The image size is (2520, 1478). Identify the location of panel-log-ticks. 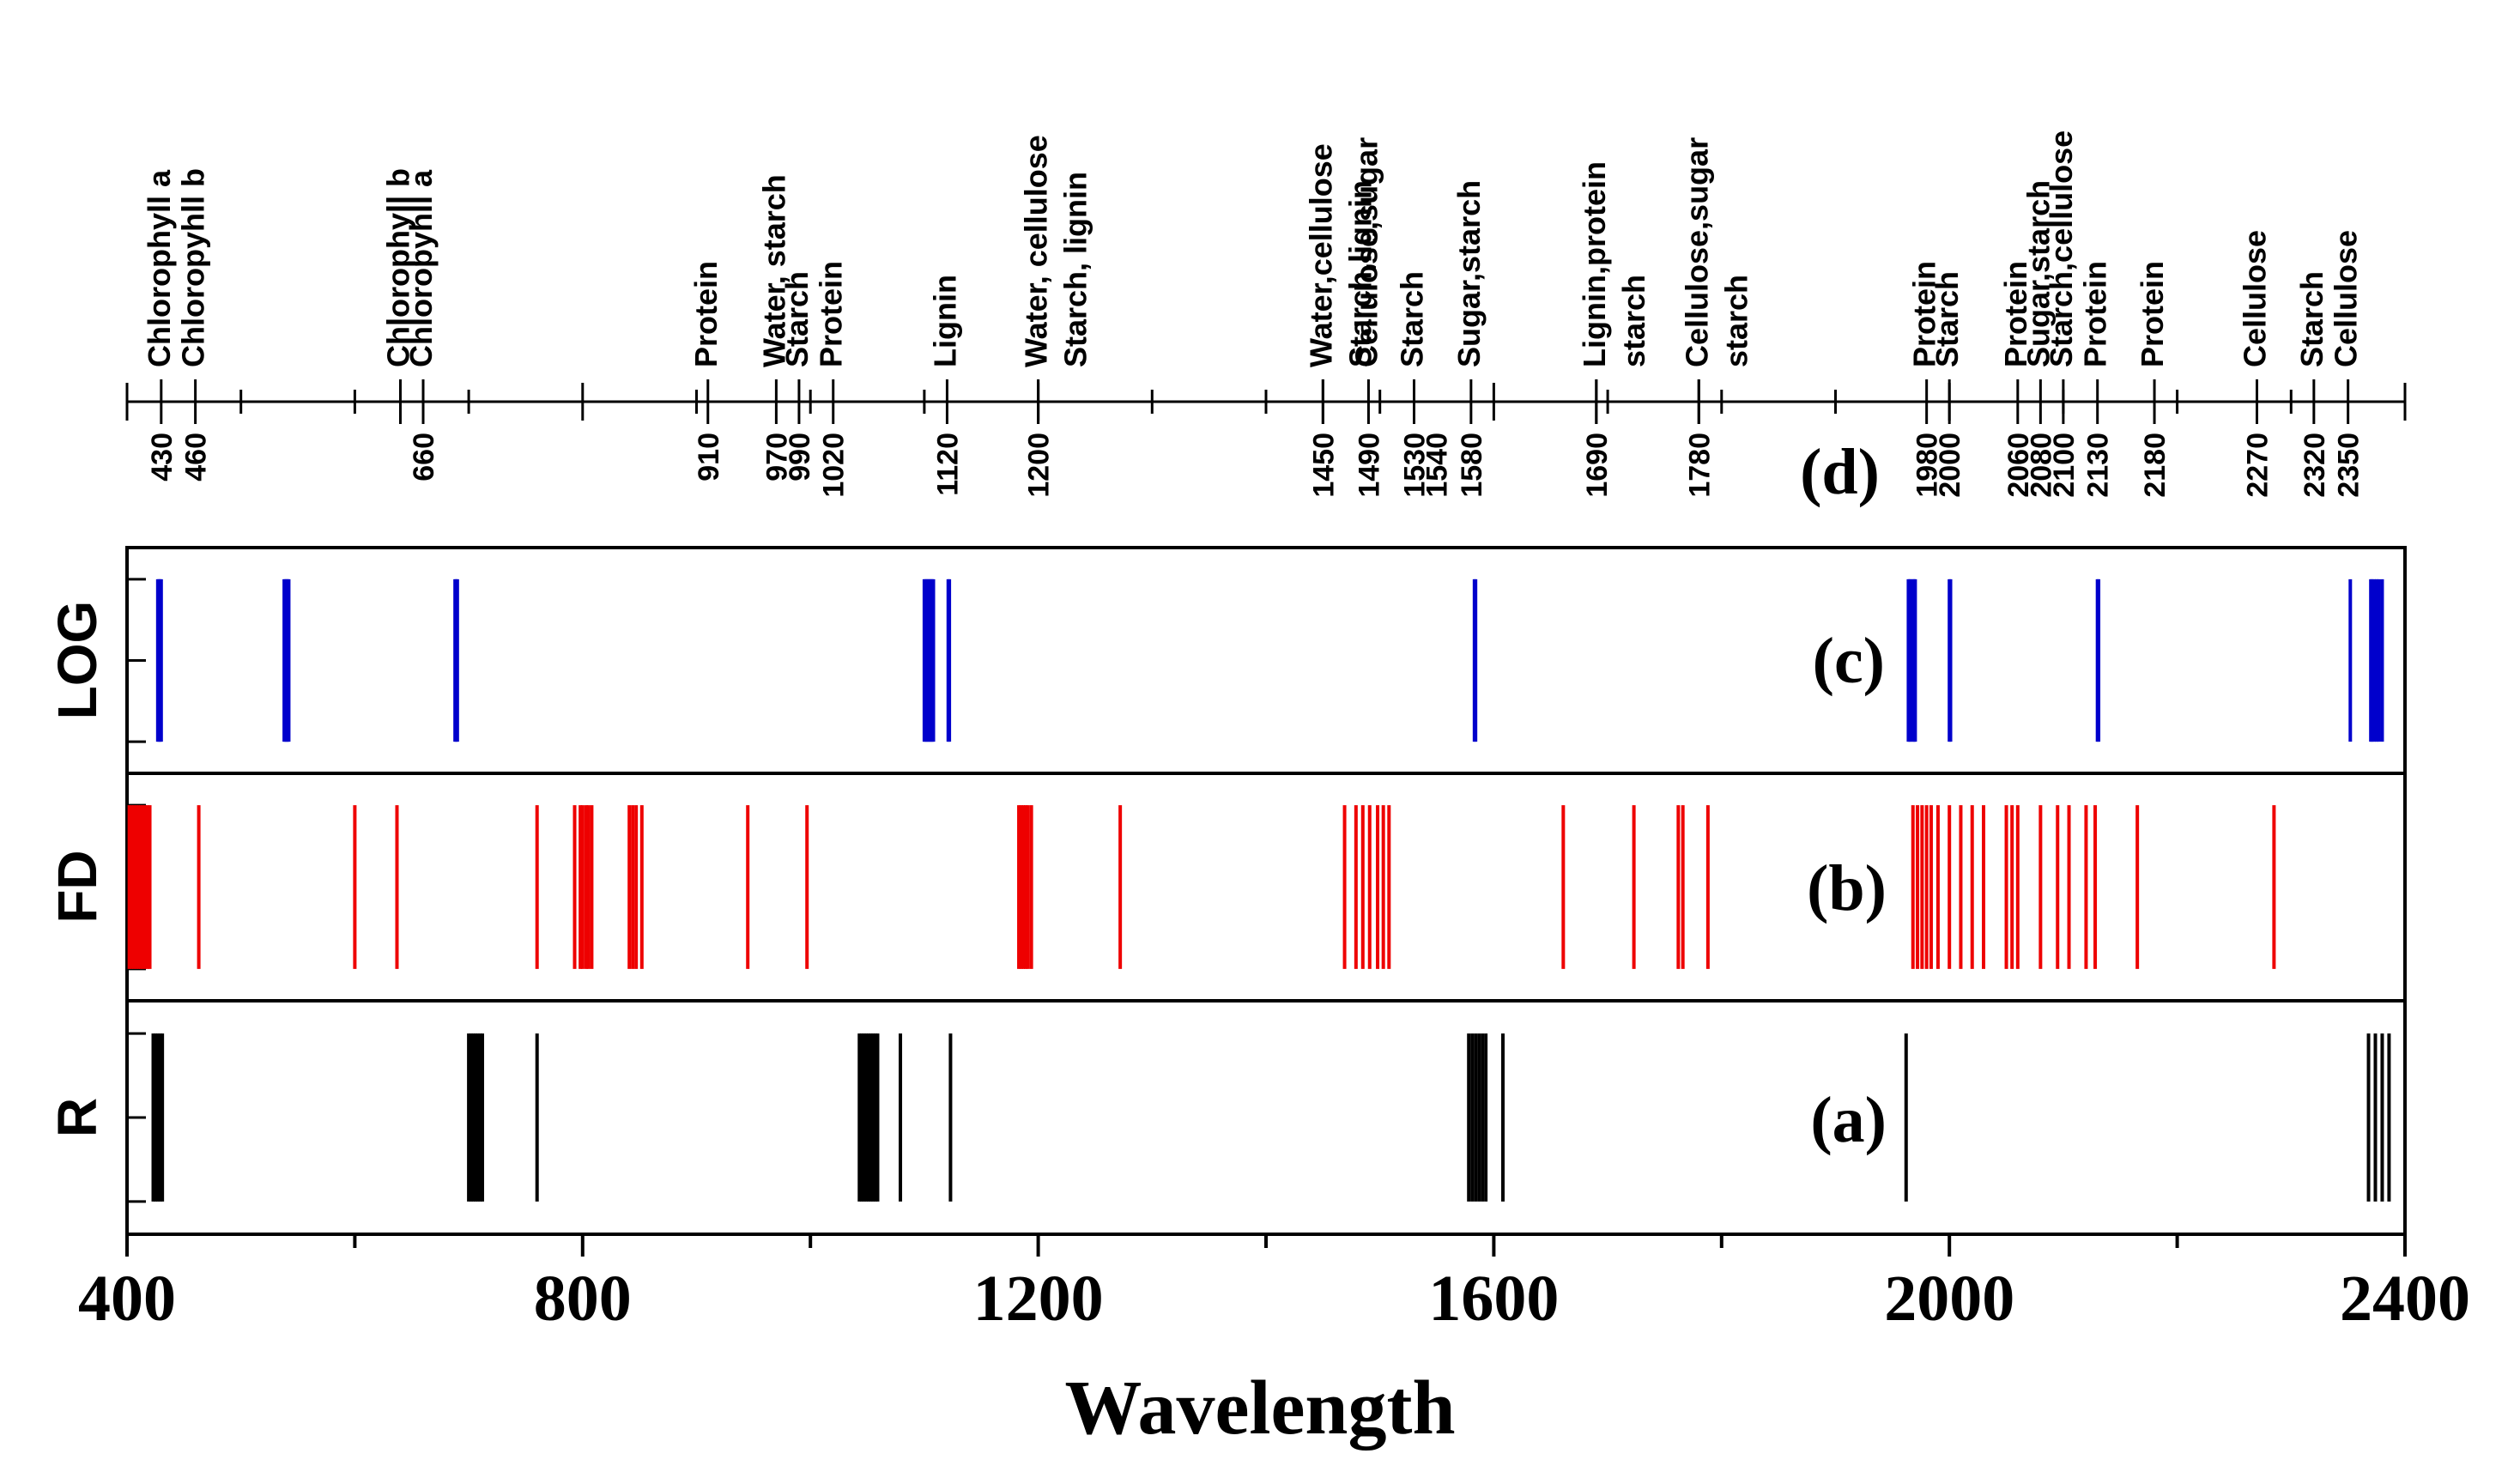
(135, 660).